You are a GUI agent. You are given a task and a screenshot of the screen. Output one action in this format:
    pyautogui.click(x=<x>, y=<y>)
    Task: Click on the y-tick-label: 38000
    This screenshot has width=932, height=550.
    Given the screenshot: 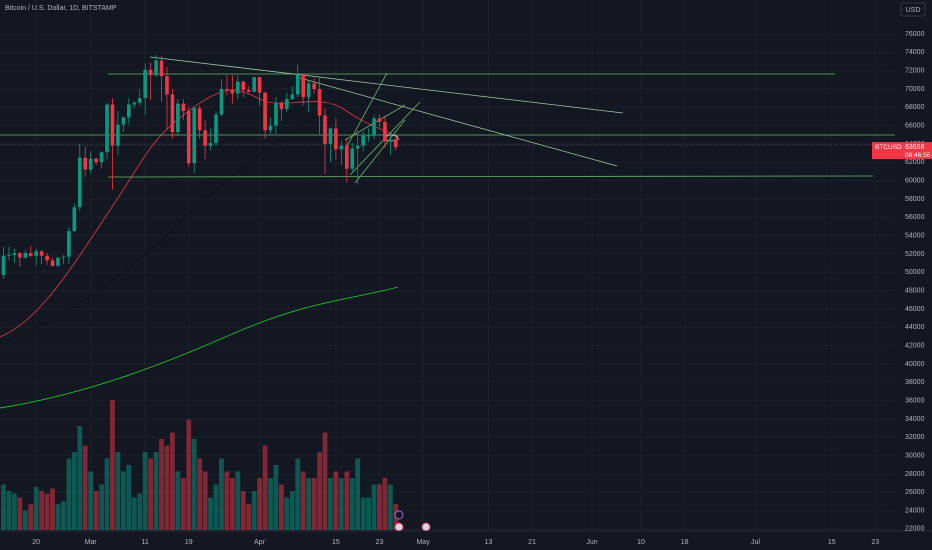 What is the action you would take?
    pyautogui.click(x=915, y=382)
    